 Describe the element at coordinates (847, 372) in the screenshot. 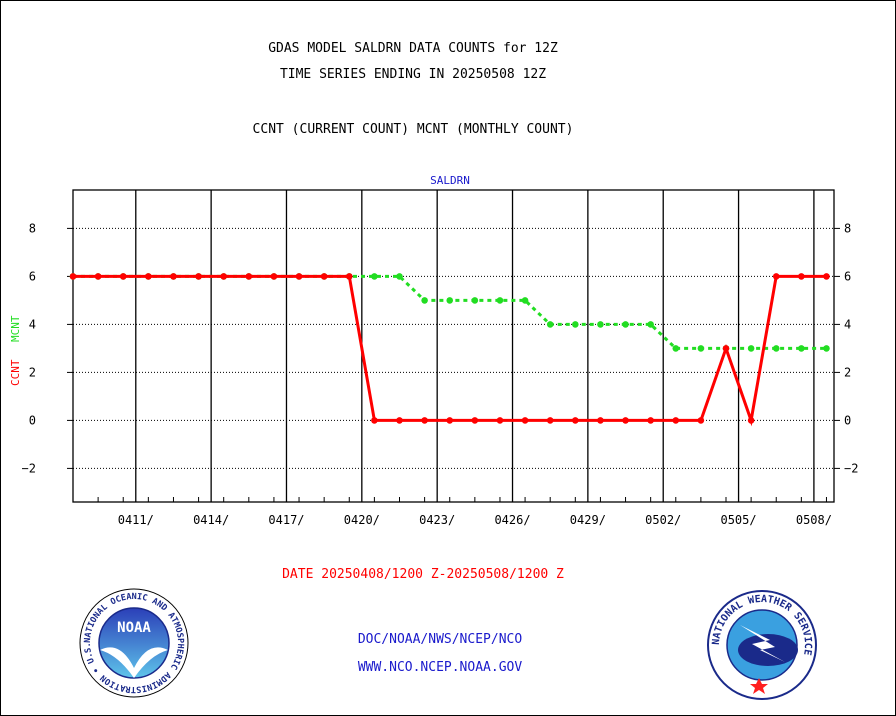

I see `y-tick-label-right: 2` at that location.